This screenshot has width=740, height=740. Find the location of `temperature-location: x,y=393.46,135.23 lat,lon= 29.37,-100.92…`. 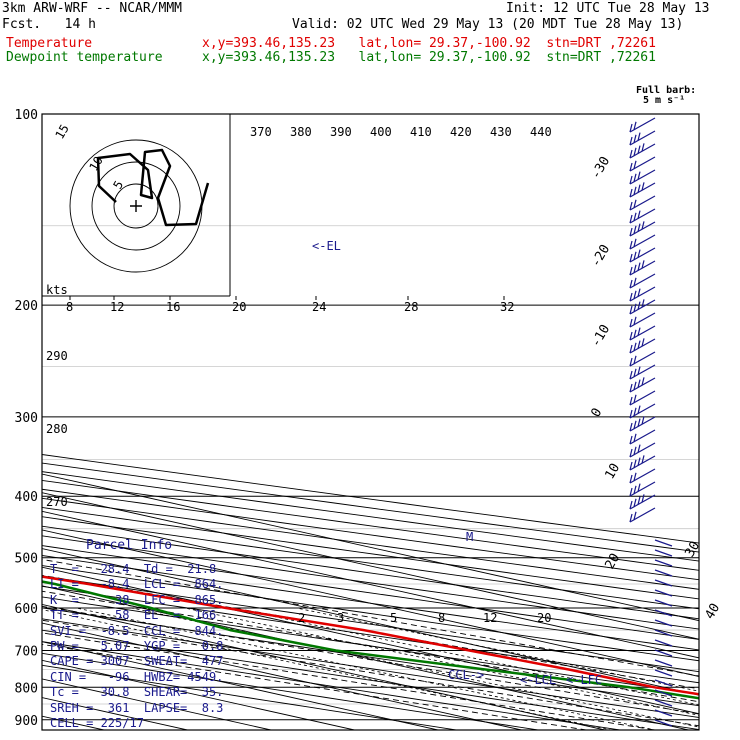

temperature-location: x,y=393.46,135.23 lat,lon= 29.37,-100.92… is located at coordinates (429, 43).